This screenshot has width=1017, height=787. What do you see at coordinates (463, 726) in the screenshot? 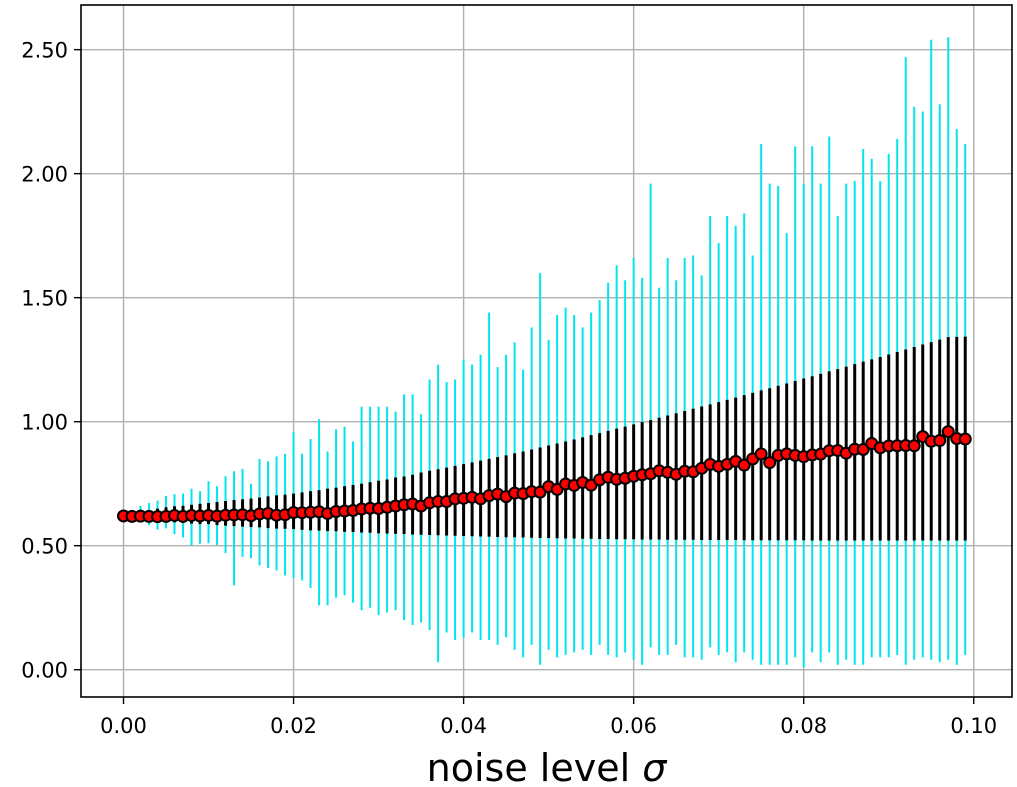
I see `x-tick-label: 0.04` at bounding box center [463, 726].